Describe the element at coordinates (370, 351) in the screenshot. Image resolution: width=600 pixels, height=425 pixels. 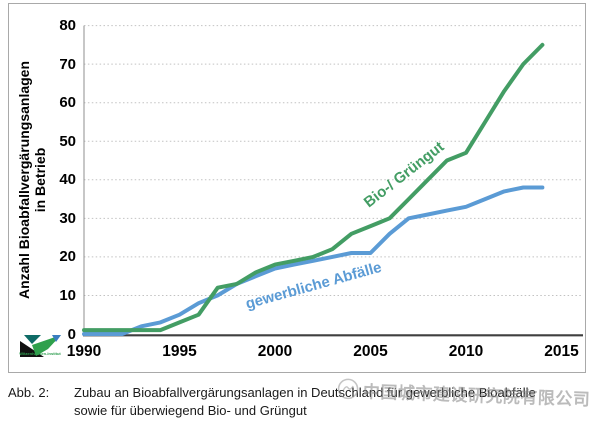
I see `x-tick-label: 2005` at that location.